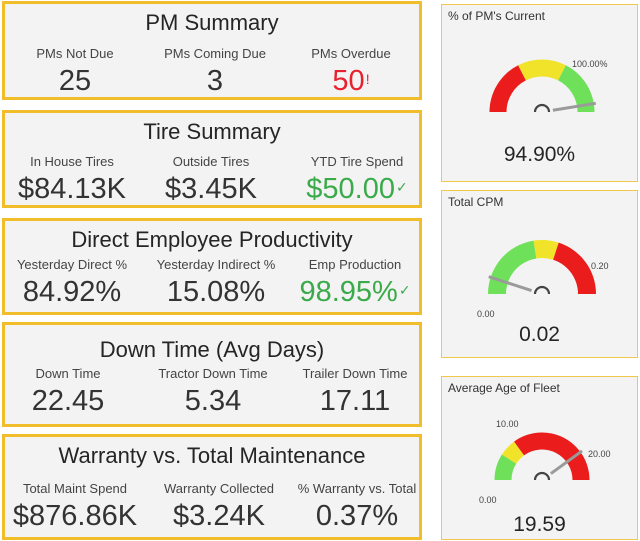 The height and width of the screenshot is (541, 640). Describe the element at coordinates (215, 81) in the screenshot. I see `kpi-value: 3` at that location.